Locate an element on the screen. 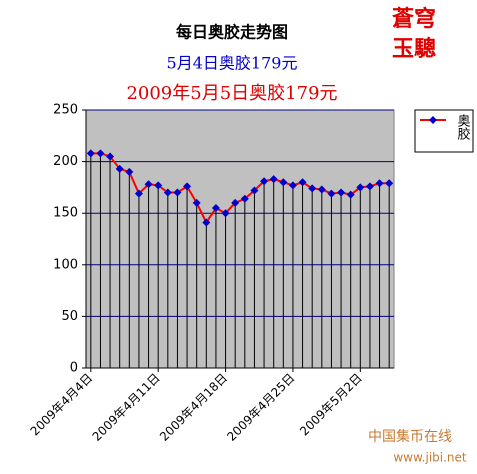 This screenshot has height=474, width=477. chart-subtitle: 2009年5月5日奥胶179元 is located at coordinates (231, 93).